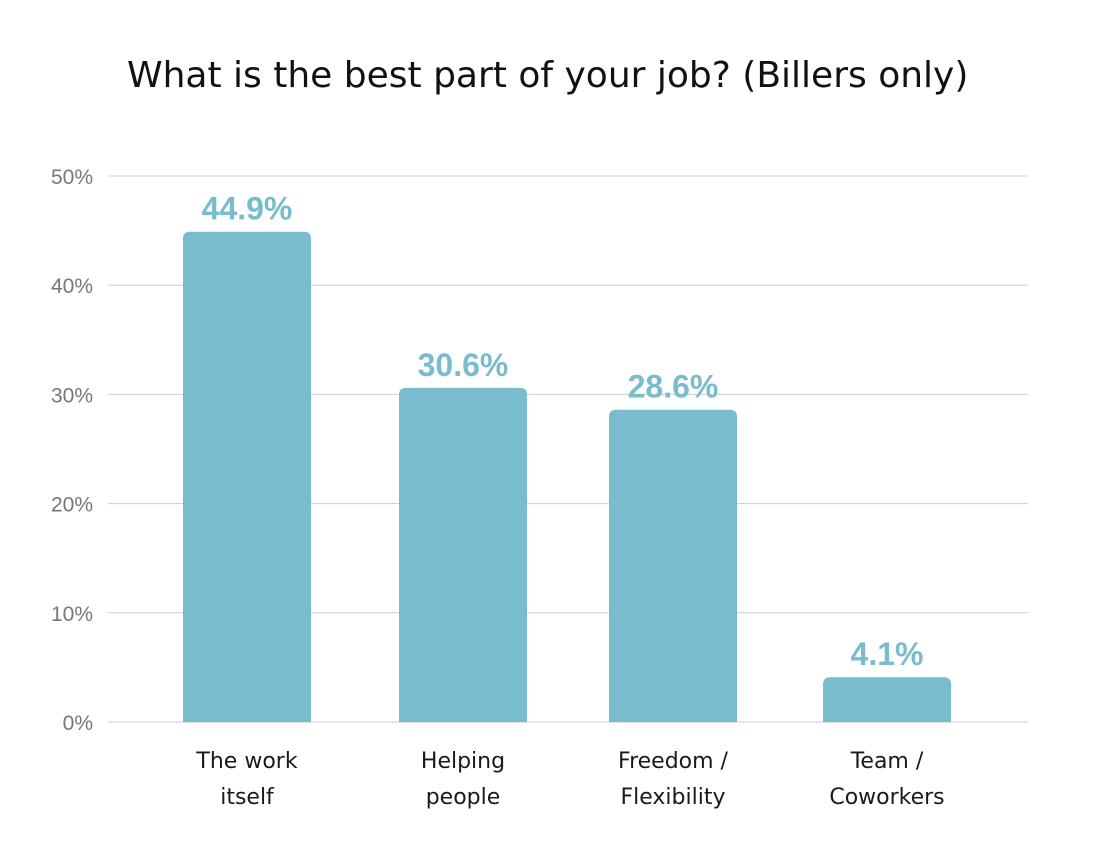 This screenshot has height=860, width=1094. I want to click on x-tick-label: Helping people, so click(463, 779).